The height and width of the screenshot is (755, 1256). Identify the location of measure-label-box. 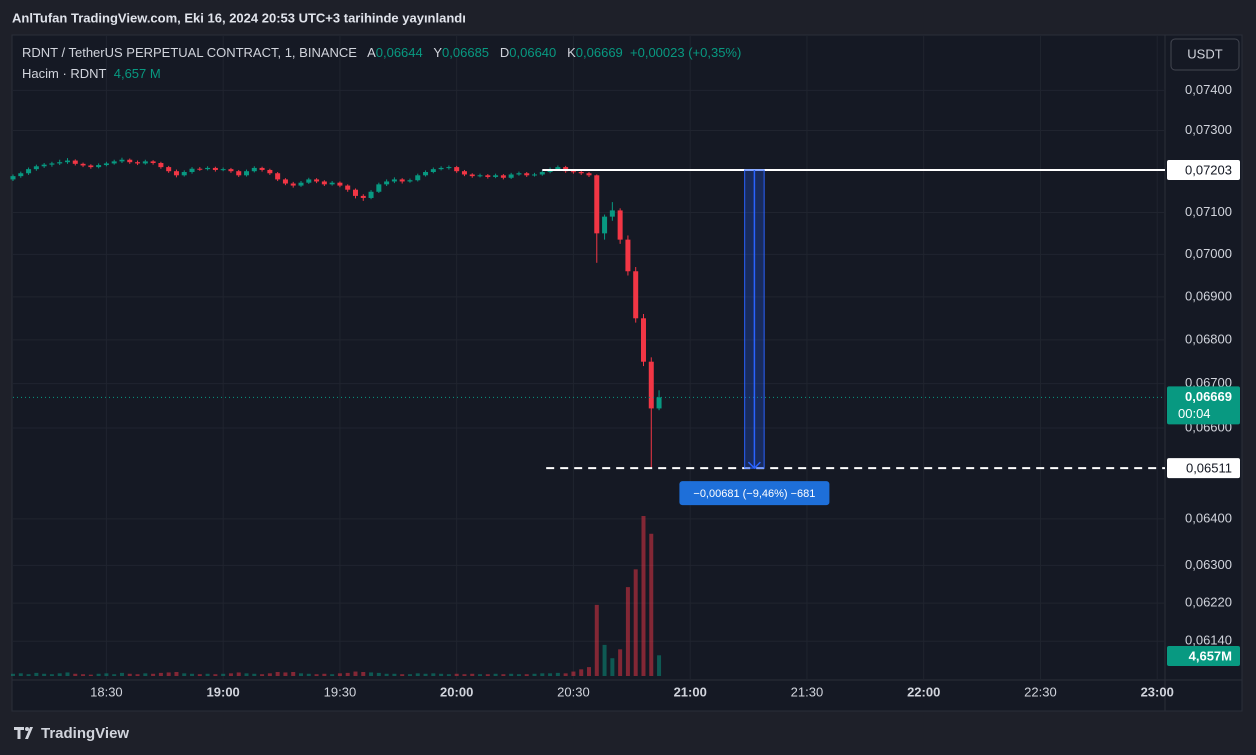
(754, 493).